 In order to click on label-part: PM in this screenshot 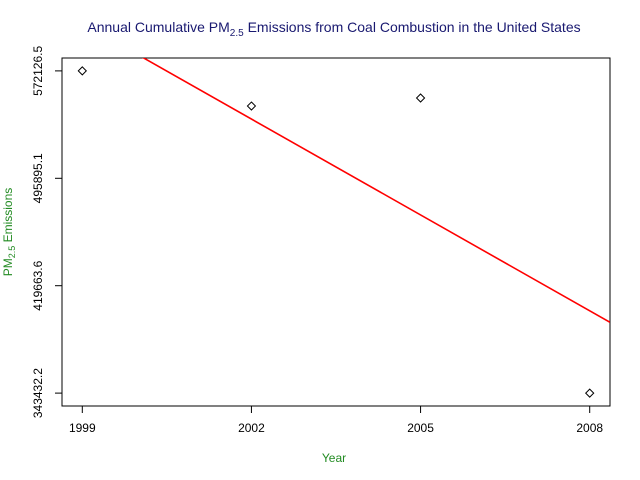, I will do `click(8, 267)`.